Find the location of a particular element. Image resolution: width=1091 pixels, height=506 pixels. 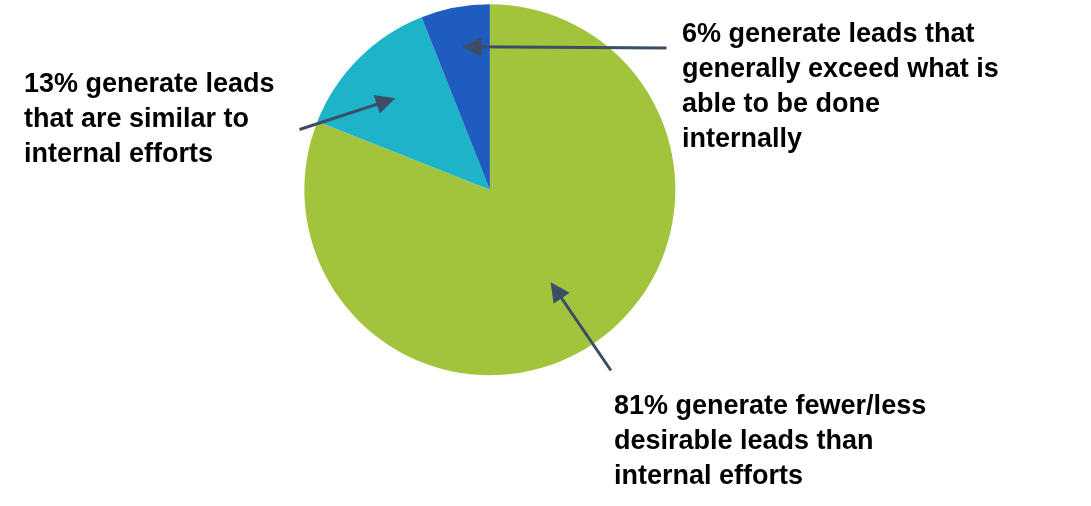

slice-label: 6% generate leads that generally exceed what is able to be done internally is located at coordinates (840, 86).